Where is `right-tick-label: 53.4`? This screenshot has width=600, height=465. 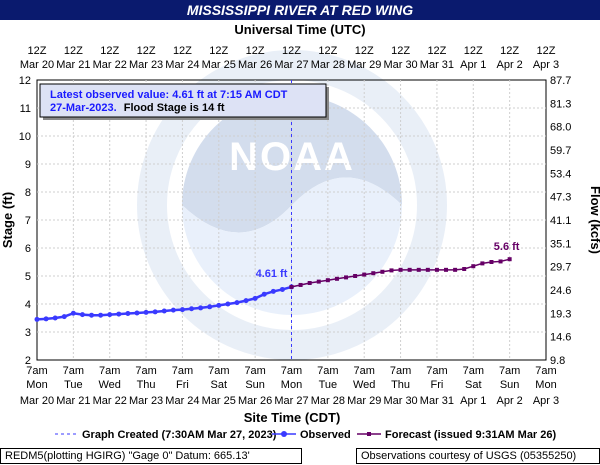
right-tick-label: 53.4 is located at coordinates (560, 174).